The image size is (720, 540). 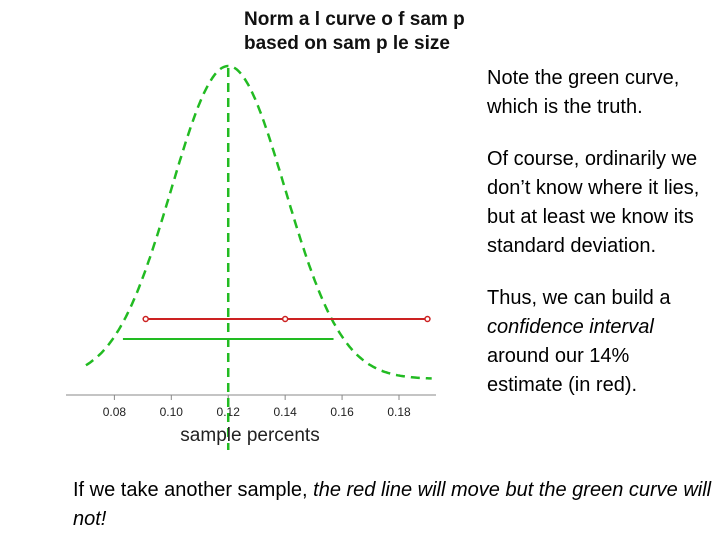 I want to click on x-tick-label: 0.08, so click(x=115, y=412).